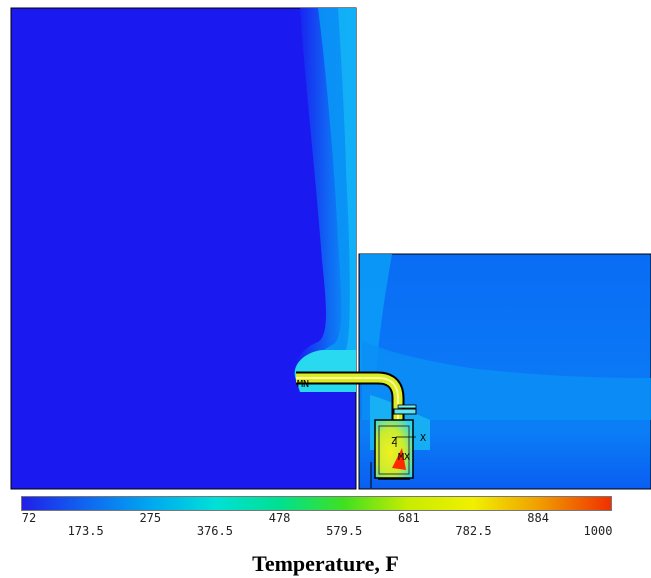 This screenshot has width=651, height=578. Describe the element at coordinates (350, 400) in the screenshot. I see `pipe` at that location.